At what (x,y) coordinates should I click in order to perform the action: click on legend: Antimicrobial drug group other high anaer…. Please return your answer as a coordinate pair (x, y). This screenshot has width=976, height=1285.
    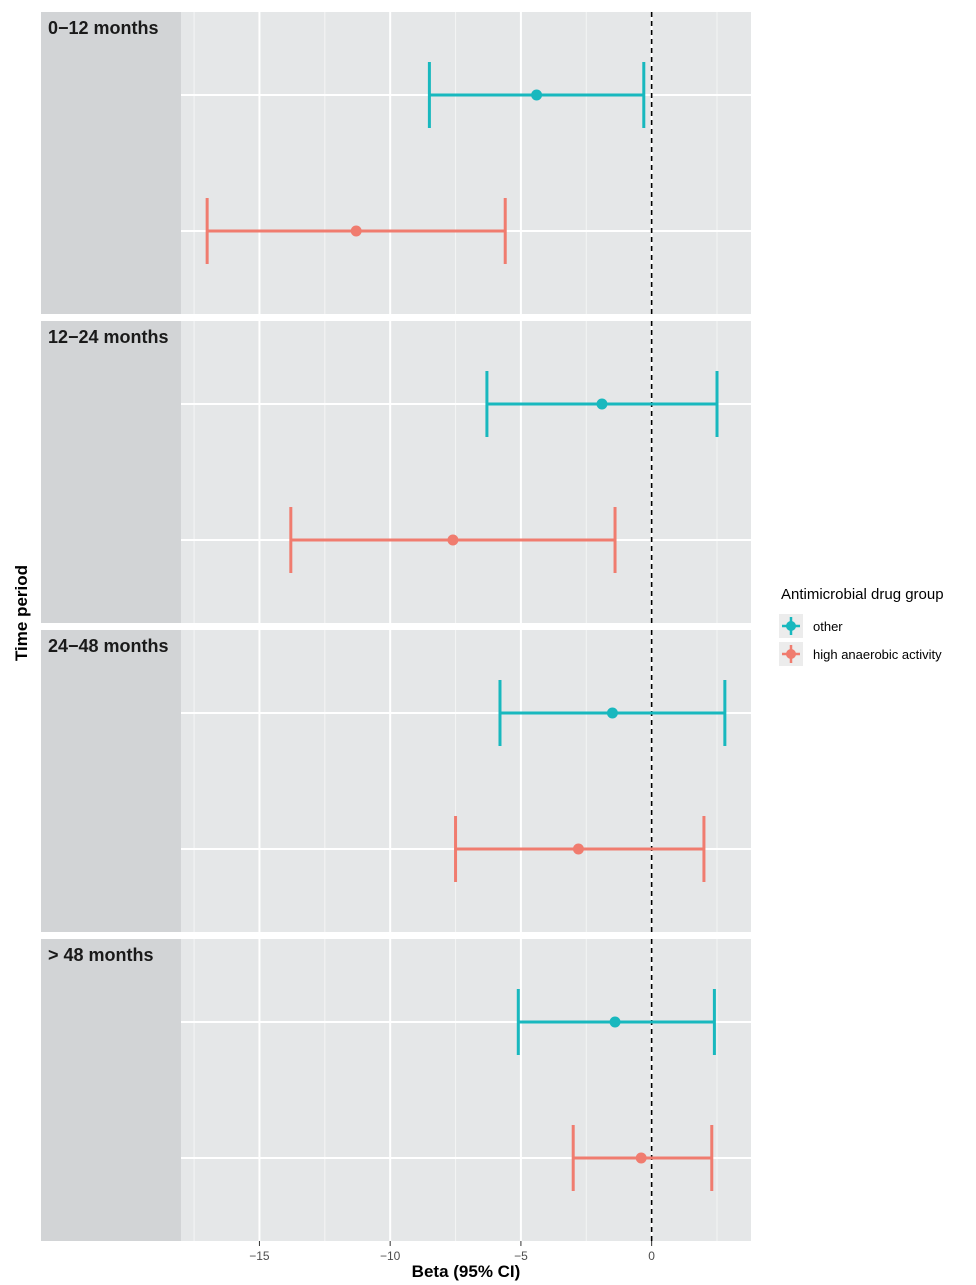
    Looking at the image, I should click on (861, 626).